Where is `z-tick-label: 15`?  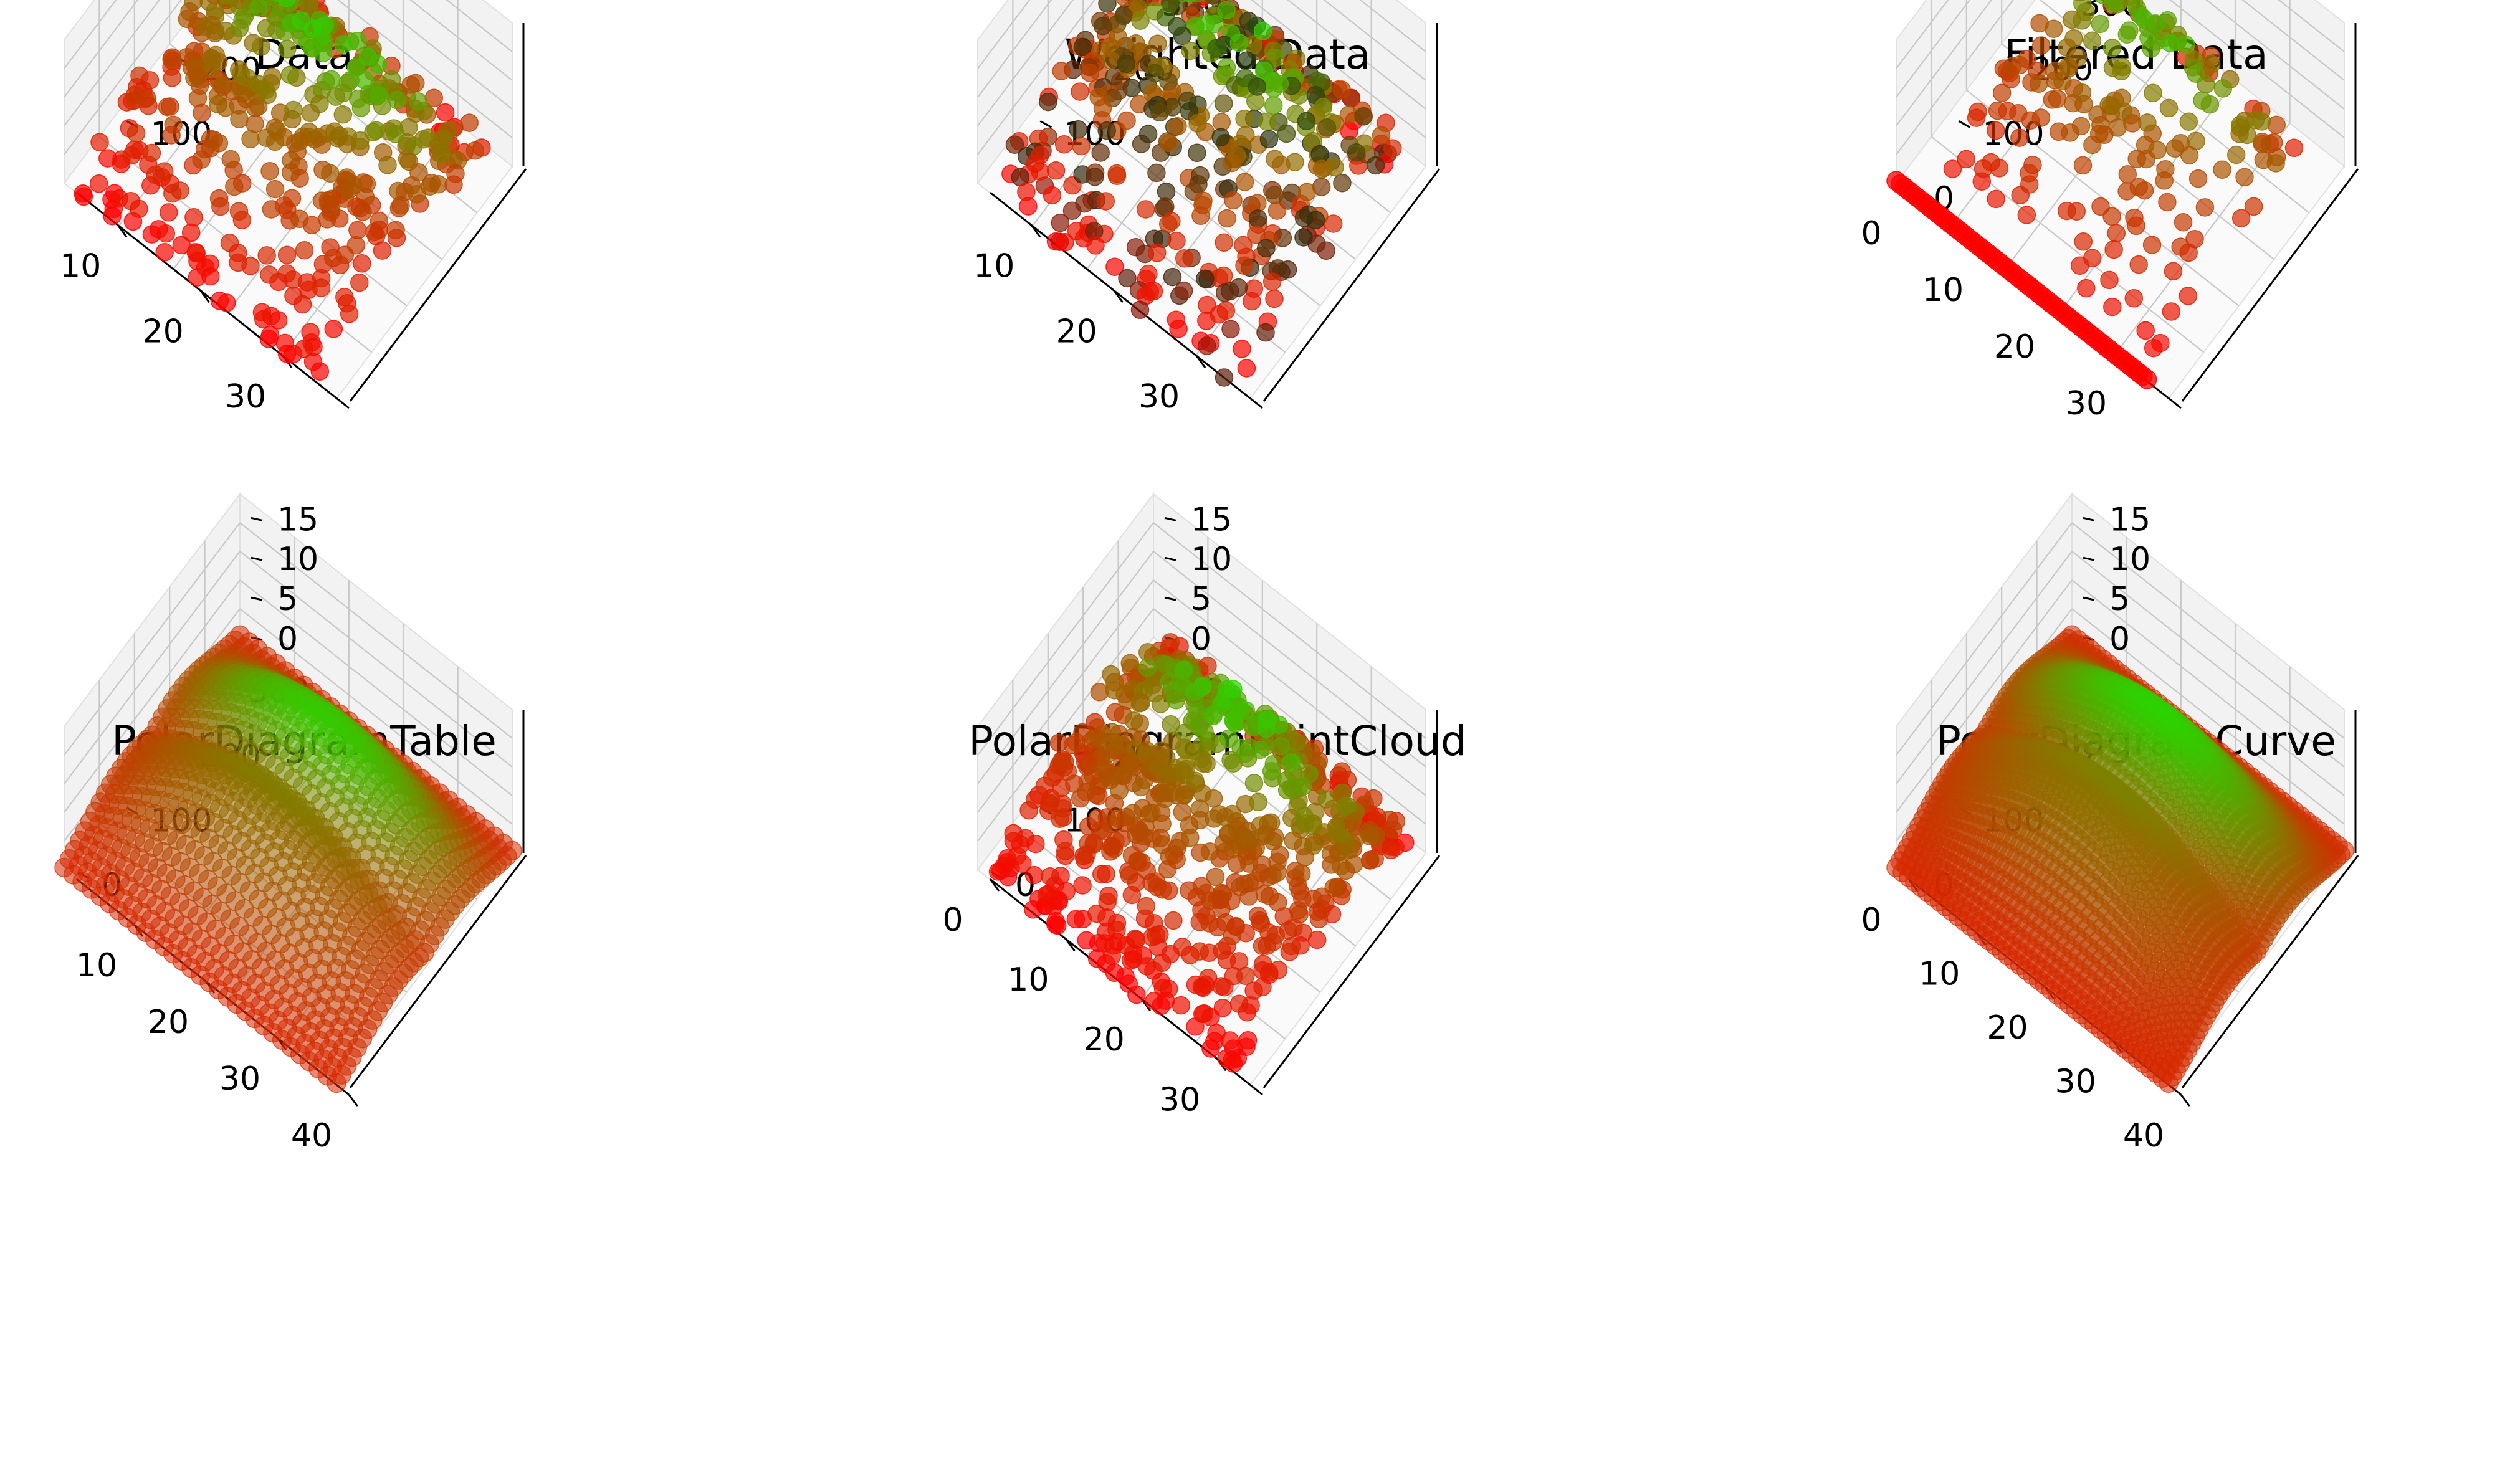
z-tick-label: 15 is located at coordinates (2129, 519).